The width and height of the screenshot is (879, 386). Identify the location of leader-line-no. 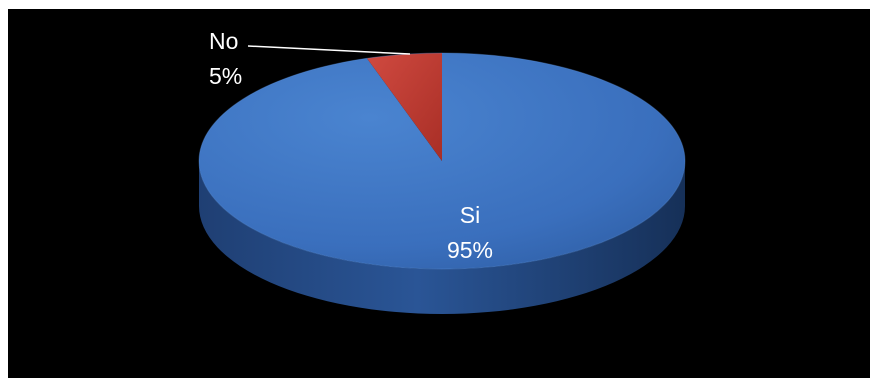
(329, 50).